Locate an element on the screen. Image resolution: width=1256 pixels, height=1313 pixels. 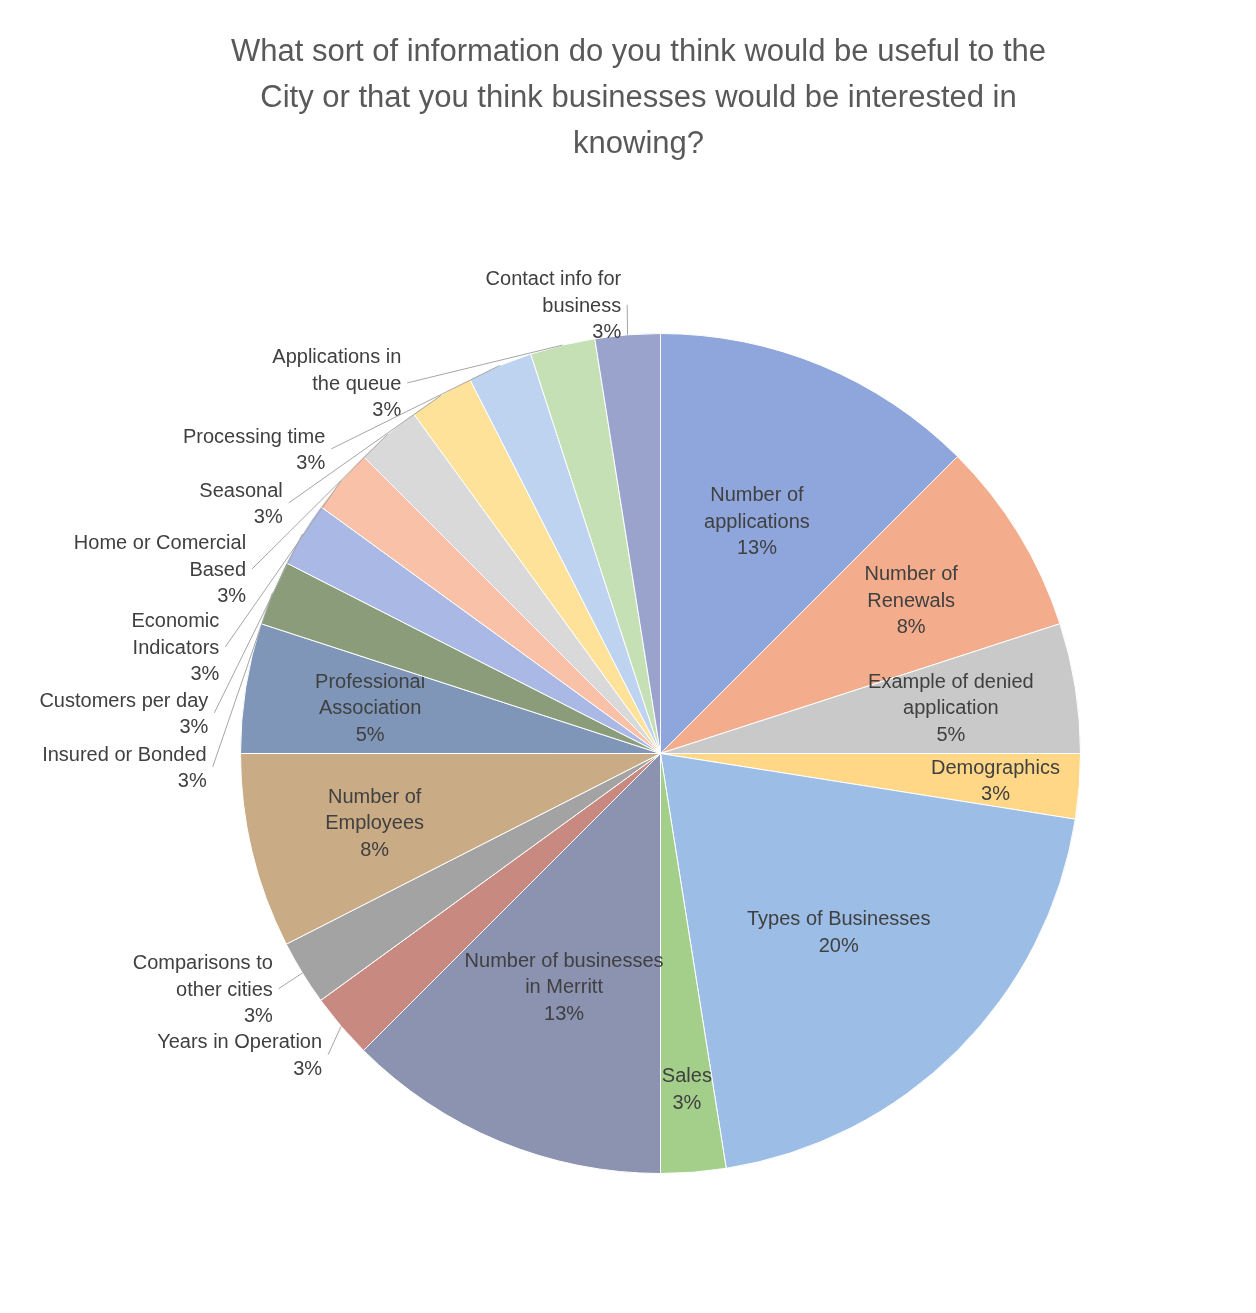
slice-label: Number of Renewals is located at coordinates (911, 586).